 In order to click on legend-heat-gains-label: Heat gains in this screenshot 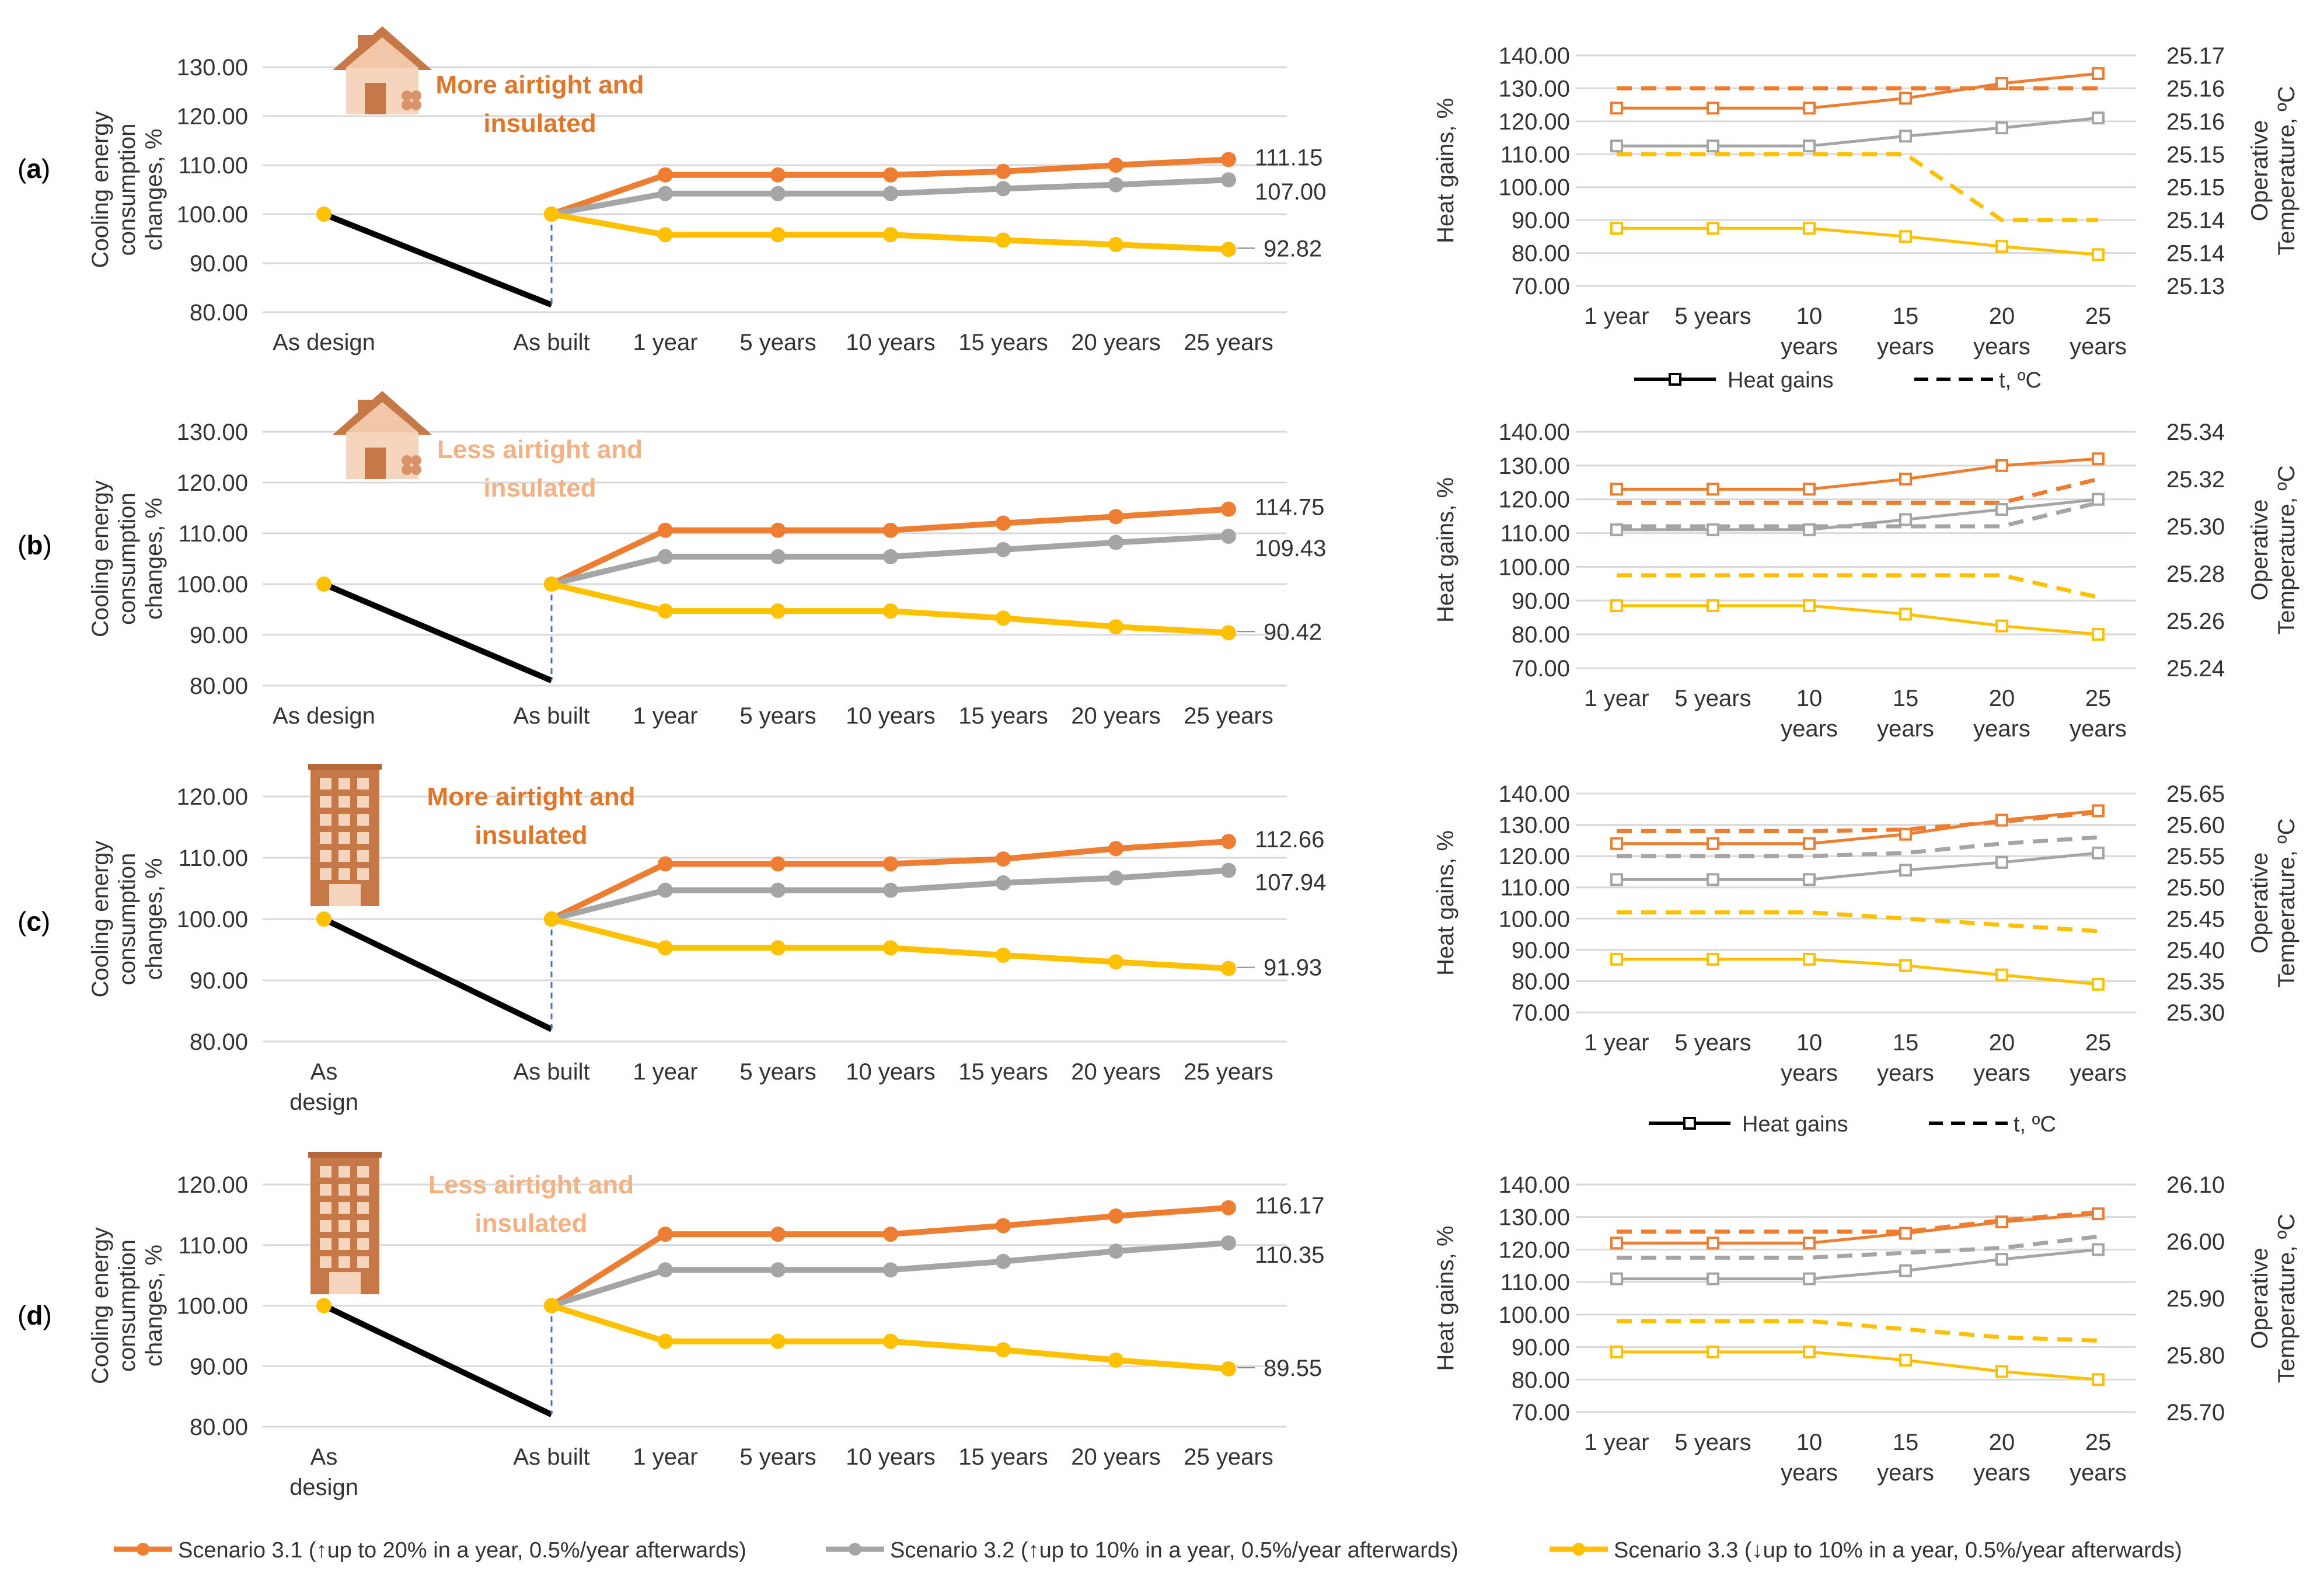, I will do `click(1795, 1124)`.